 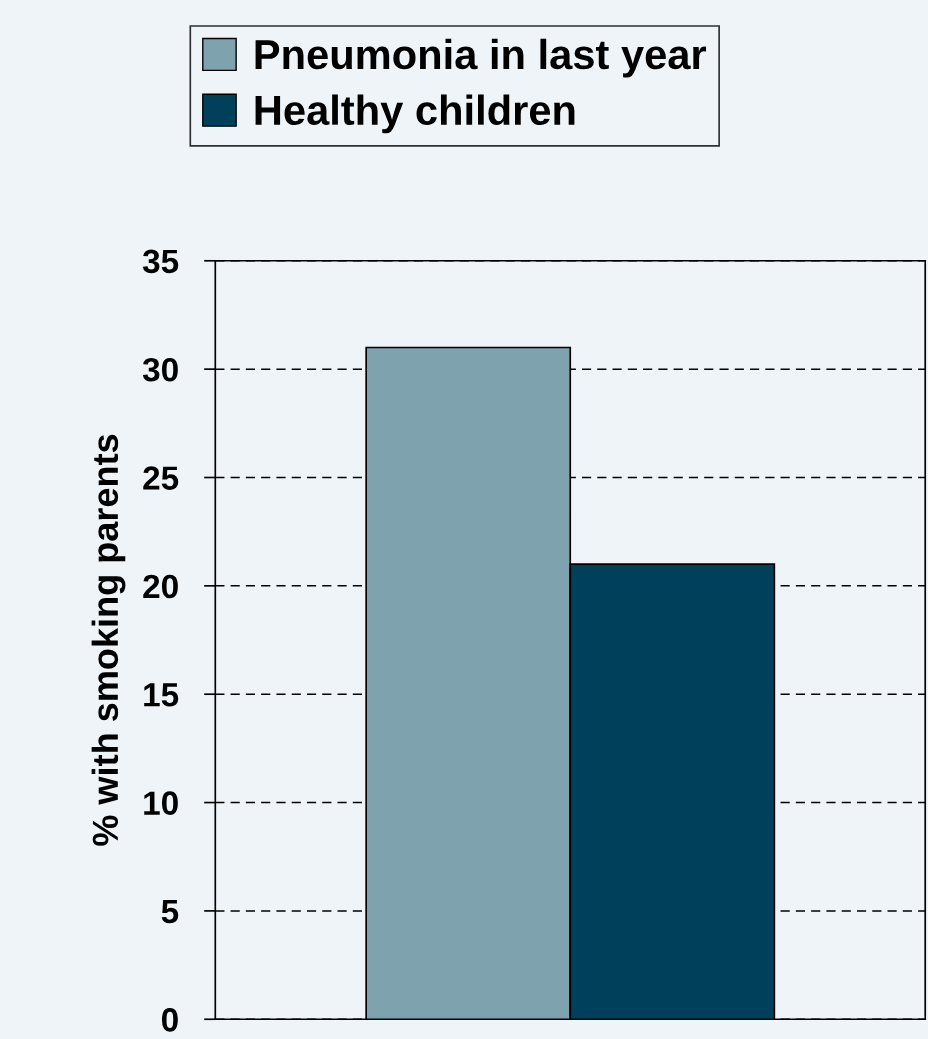 I want to click on y-tick-label: 5, so click(x=170, y=912).